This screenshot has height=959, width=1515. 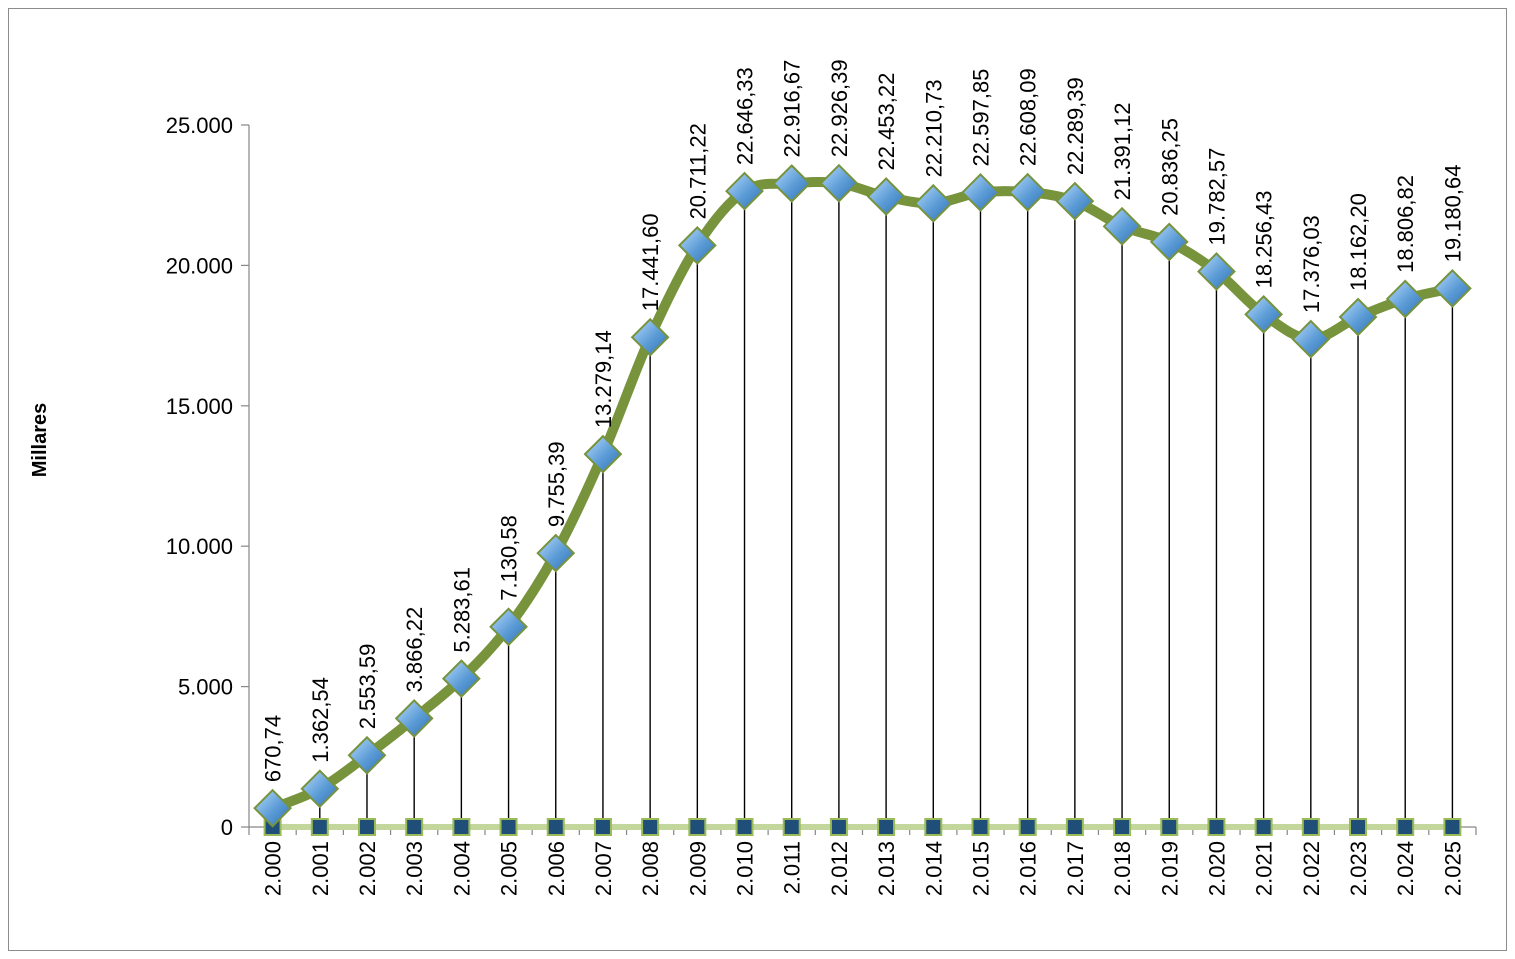 What do you see at coordinates (1075, 126) in the screenshot?
I see `data-label: 22.289,39` at bounding box center [1075, 126].